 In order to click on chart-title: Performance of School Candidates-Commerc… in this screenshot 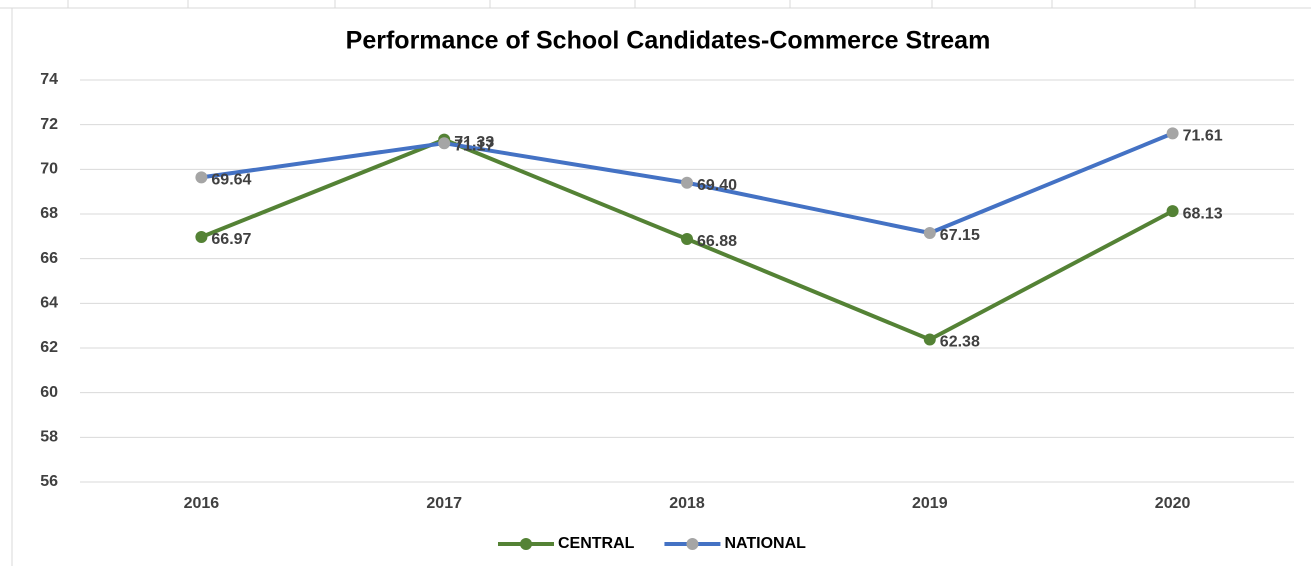, I will do `click(668, 41)`.